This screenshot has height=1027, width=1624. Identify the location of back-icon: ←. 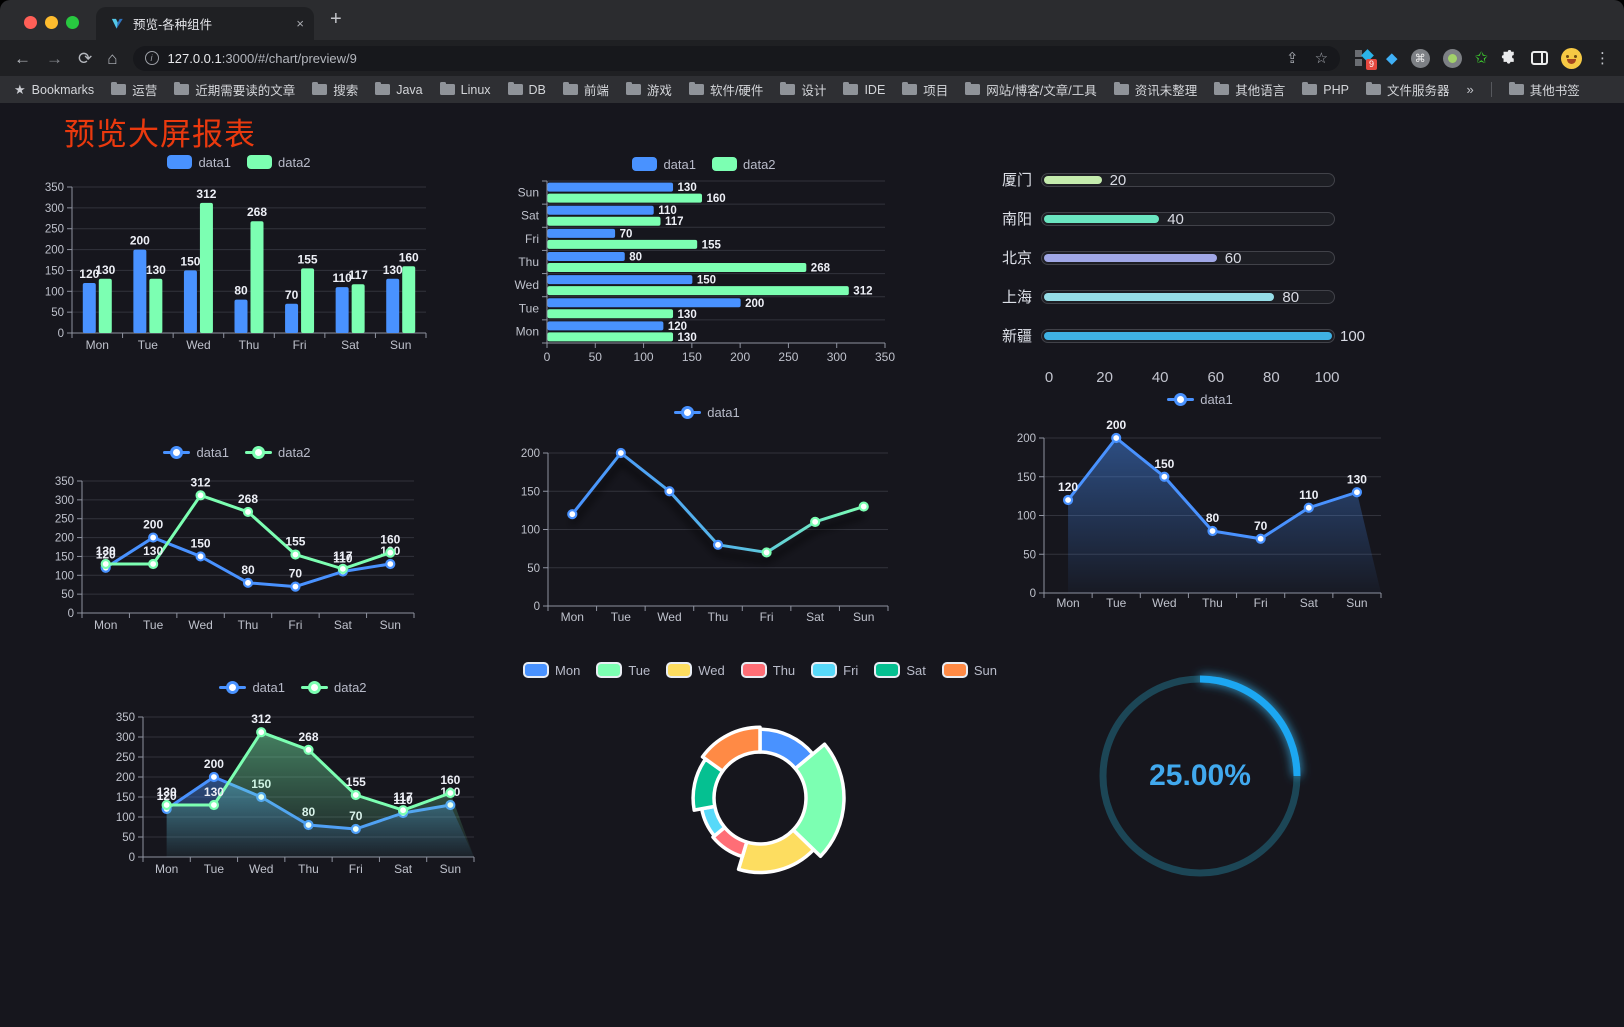
(22, 58).